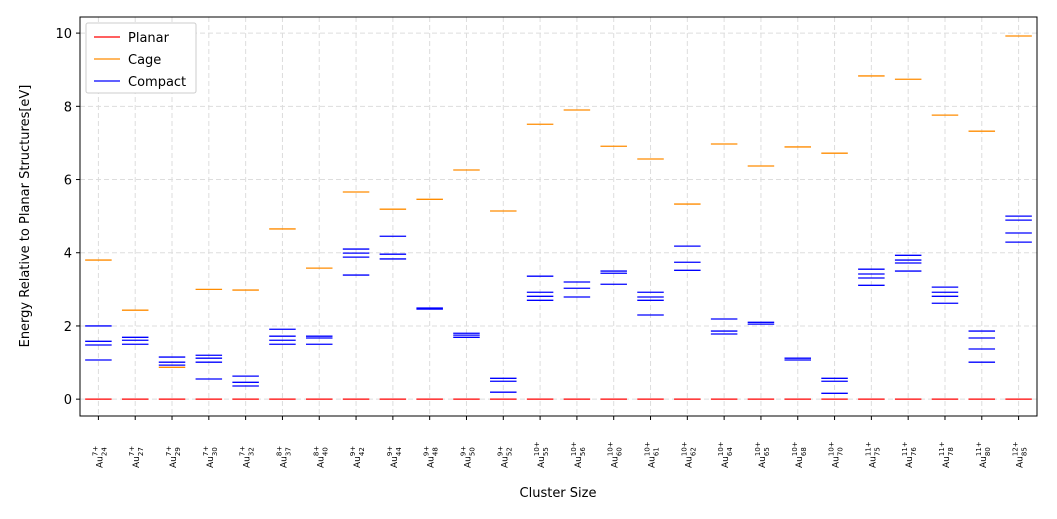 The width and height of the screenshot is (1057, 519). I want to click on x-tick-label: Au11+75, so click(872, 454).